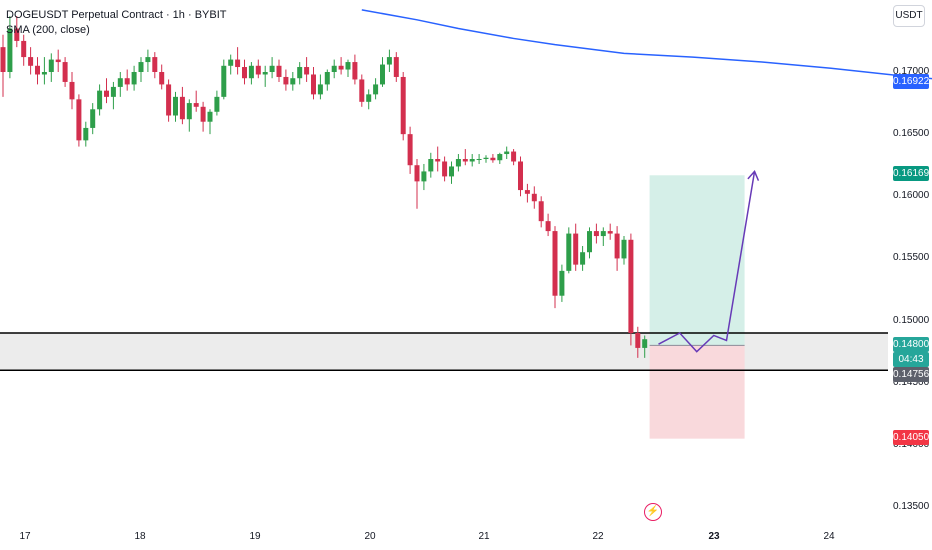 The height and width of the screenshot is (550, 932). I want to click on target-zone, so click(697, 260).